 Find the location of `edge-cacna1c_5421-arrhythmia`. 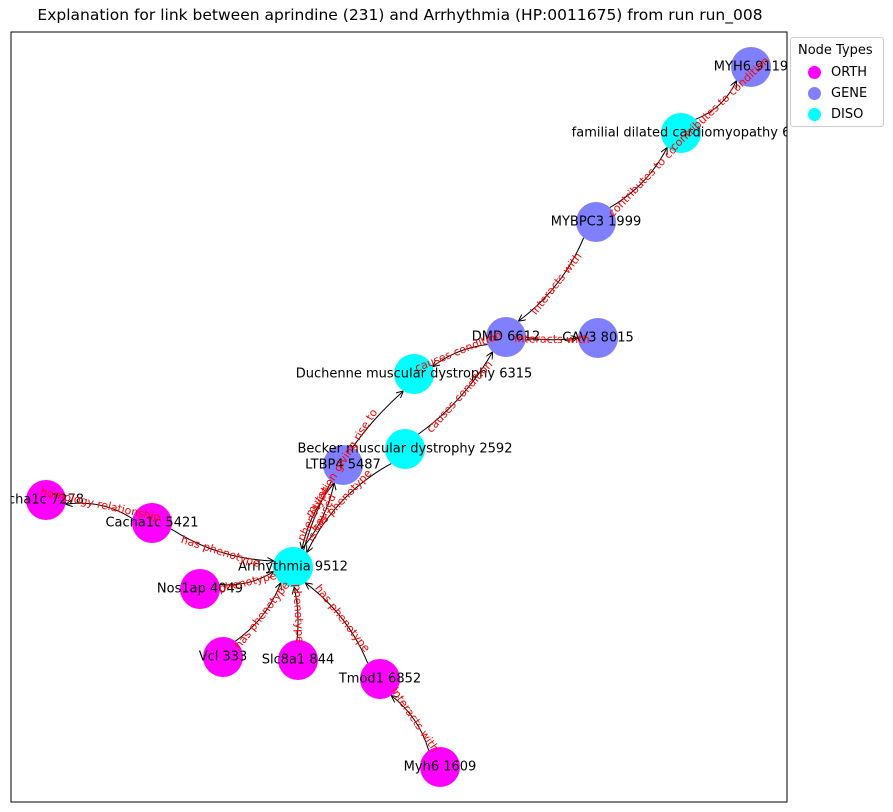

edge-cacna1c_5421-arrhythmia is located at coordinates (222, 544).